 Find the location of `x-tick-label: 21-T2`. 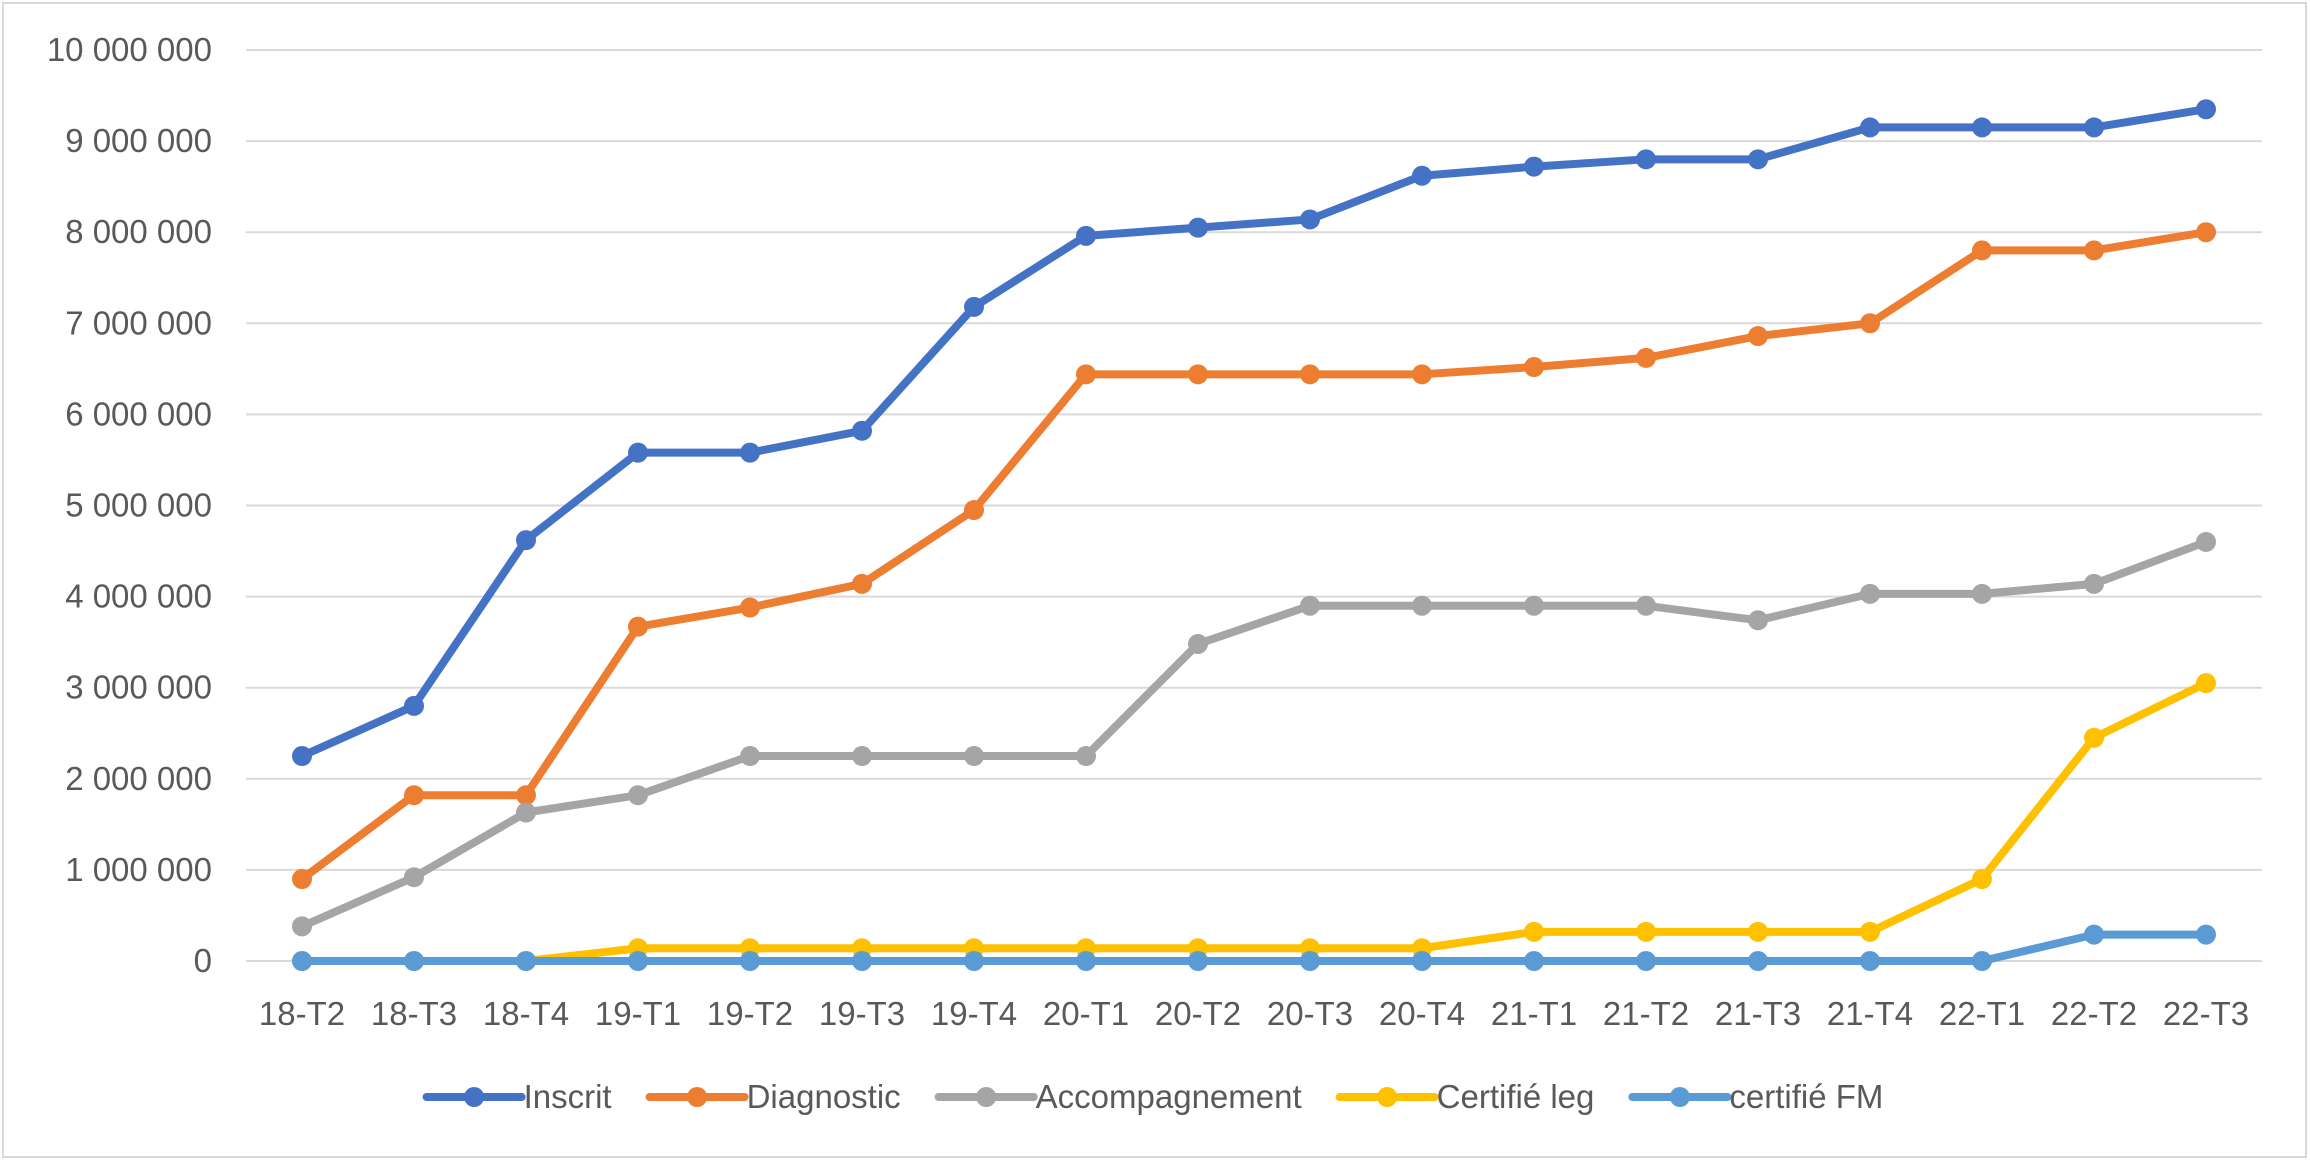

x-tick-label: 21-T2 is located at coordinates (1646, 1013).